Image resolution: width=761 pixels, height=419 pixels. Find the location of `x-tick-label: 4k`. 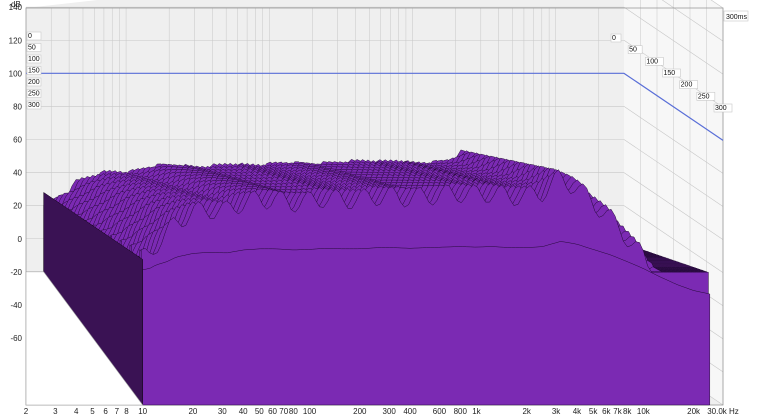

x-tick-label: 4k is located at coordinates (577, 411).